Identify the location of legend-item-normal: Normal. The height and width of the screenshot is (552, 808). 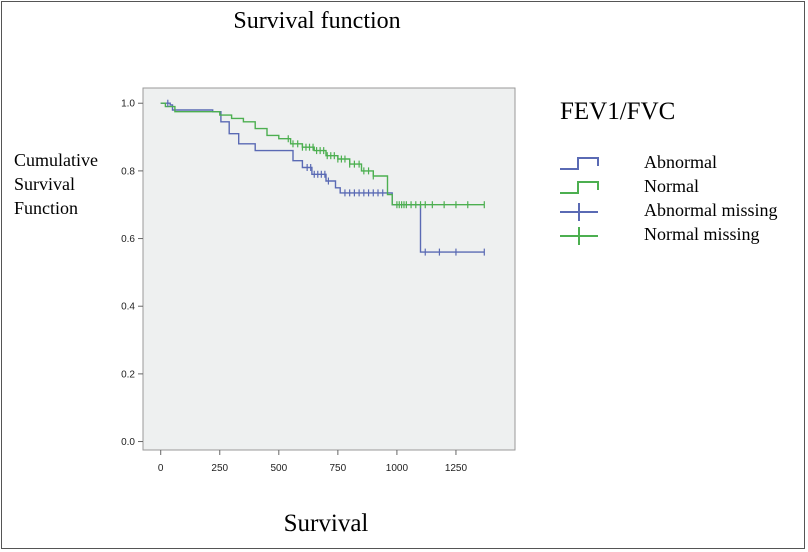
(682, 188).